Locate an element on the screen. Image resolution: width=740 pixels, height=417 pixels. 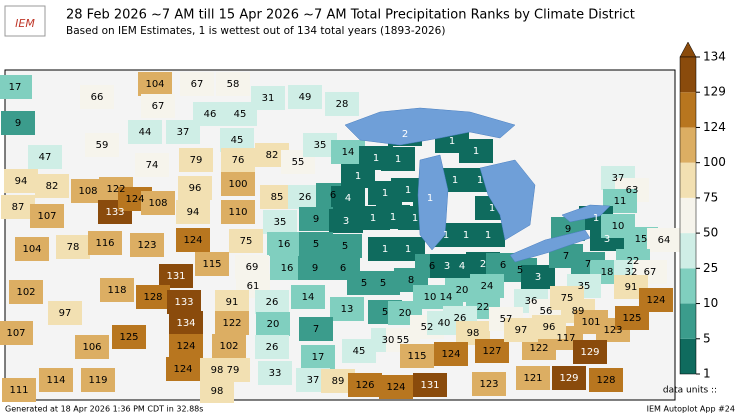
district-label: 91 is located at coordinates (232, 302).